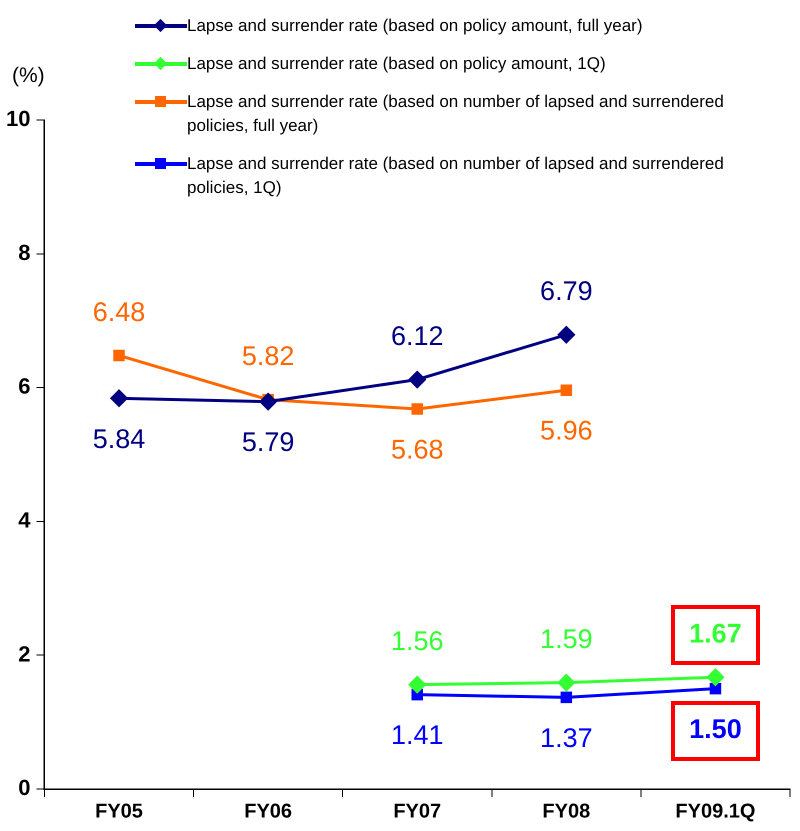  Describe the element at coordinates (566, 639) in the screenshot. I see `data-label: 1.59` at that location.